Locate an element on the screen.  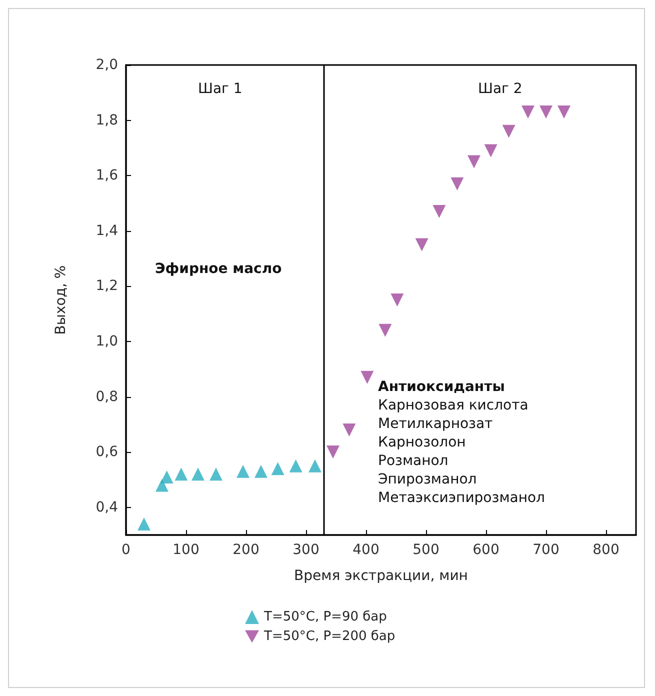
x-tick-label: 800 is located at coordinates (606, 550).